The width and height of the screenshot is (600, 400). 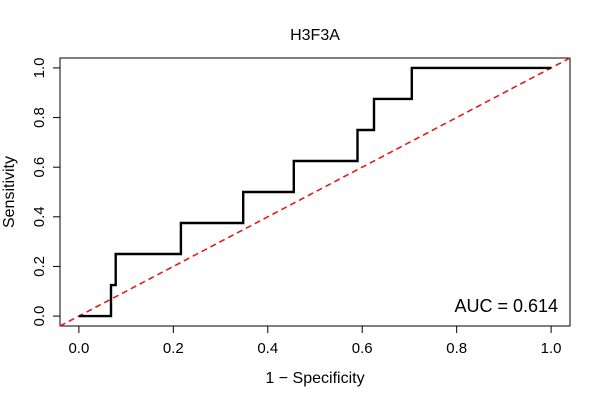 What do you see at coordinates (315, 341) in the screenshot?
I see `x-axis: 0.0 0.2 0.4 0.6 0.8 1.0` at bounding box center [315, 341].